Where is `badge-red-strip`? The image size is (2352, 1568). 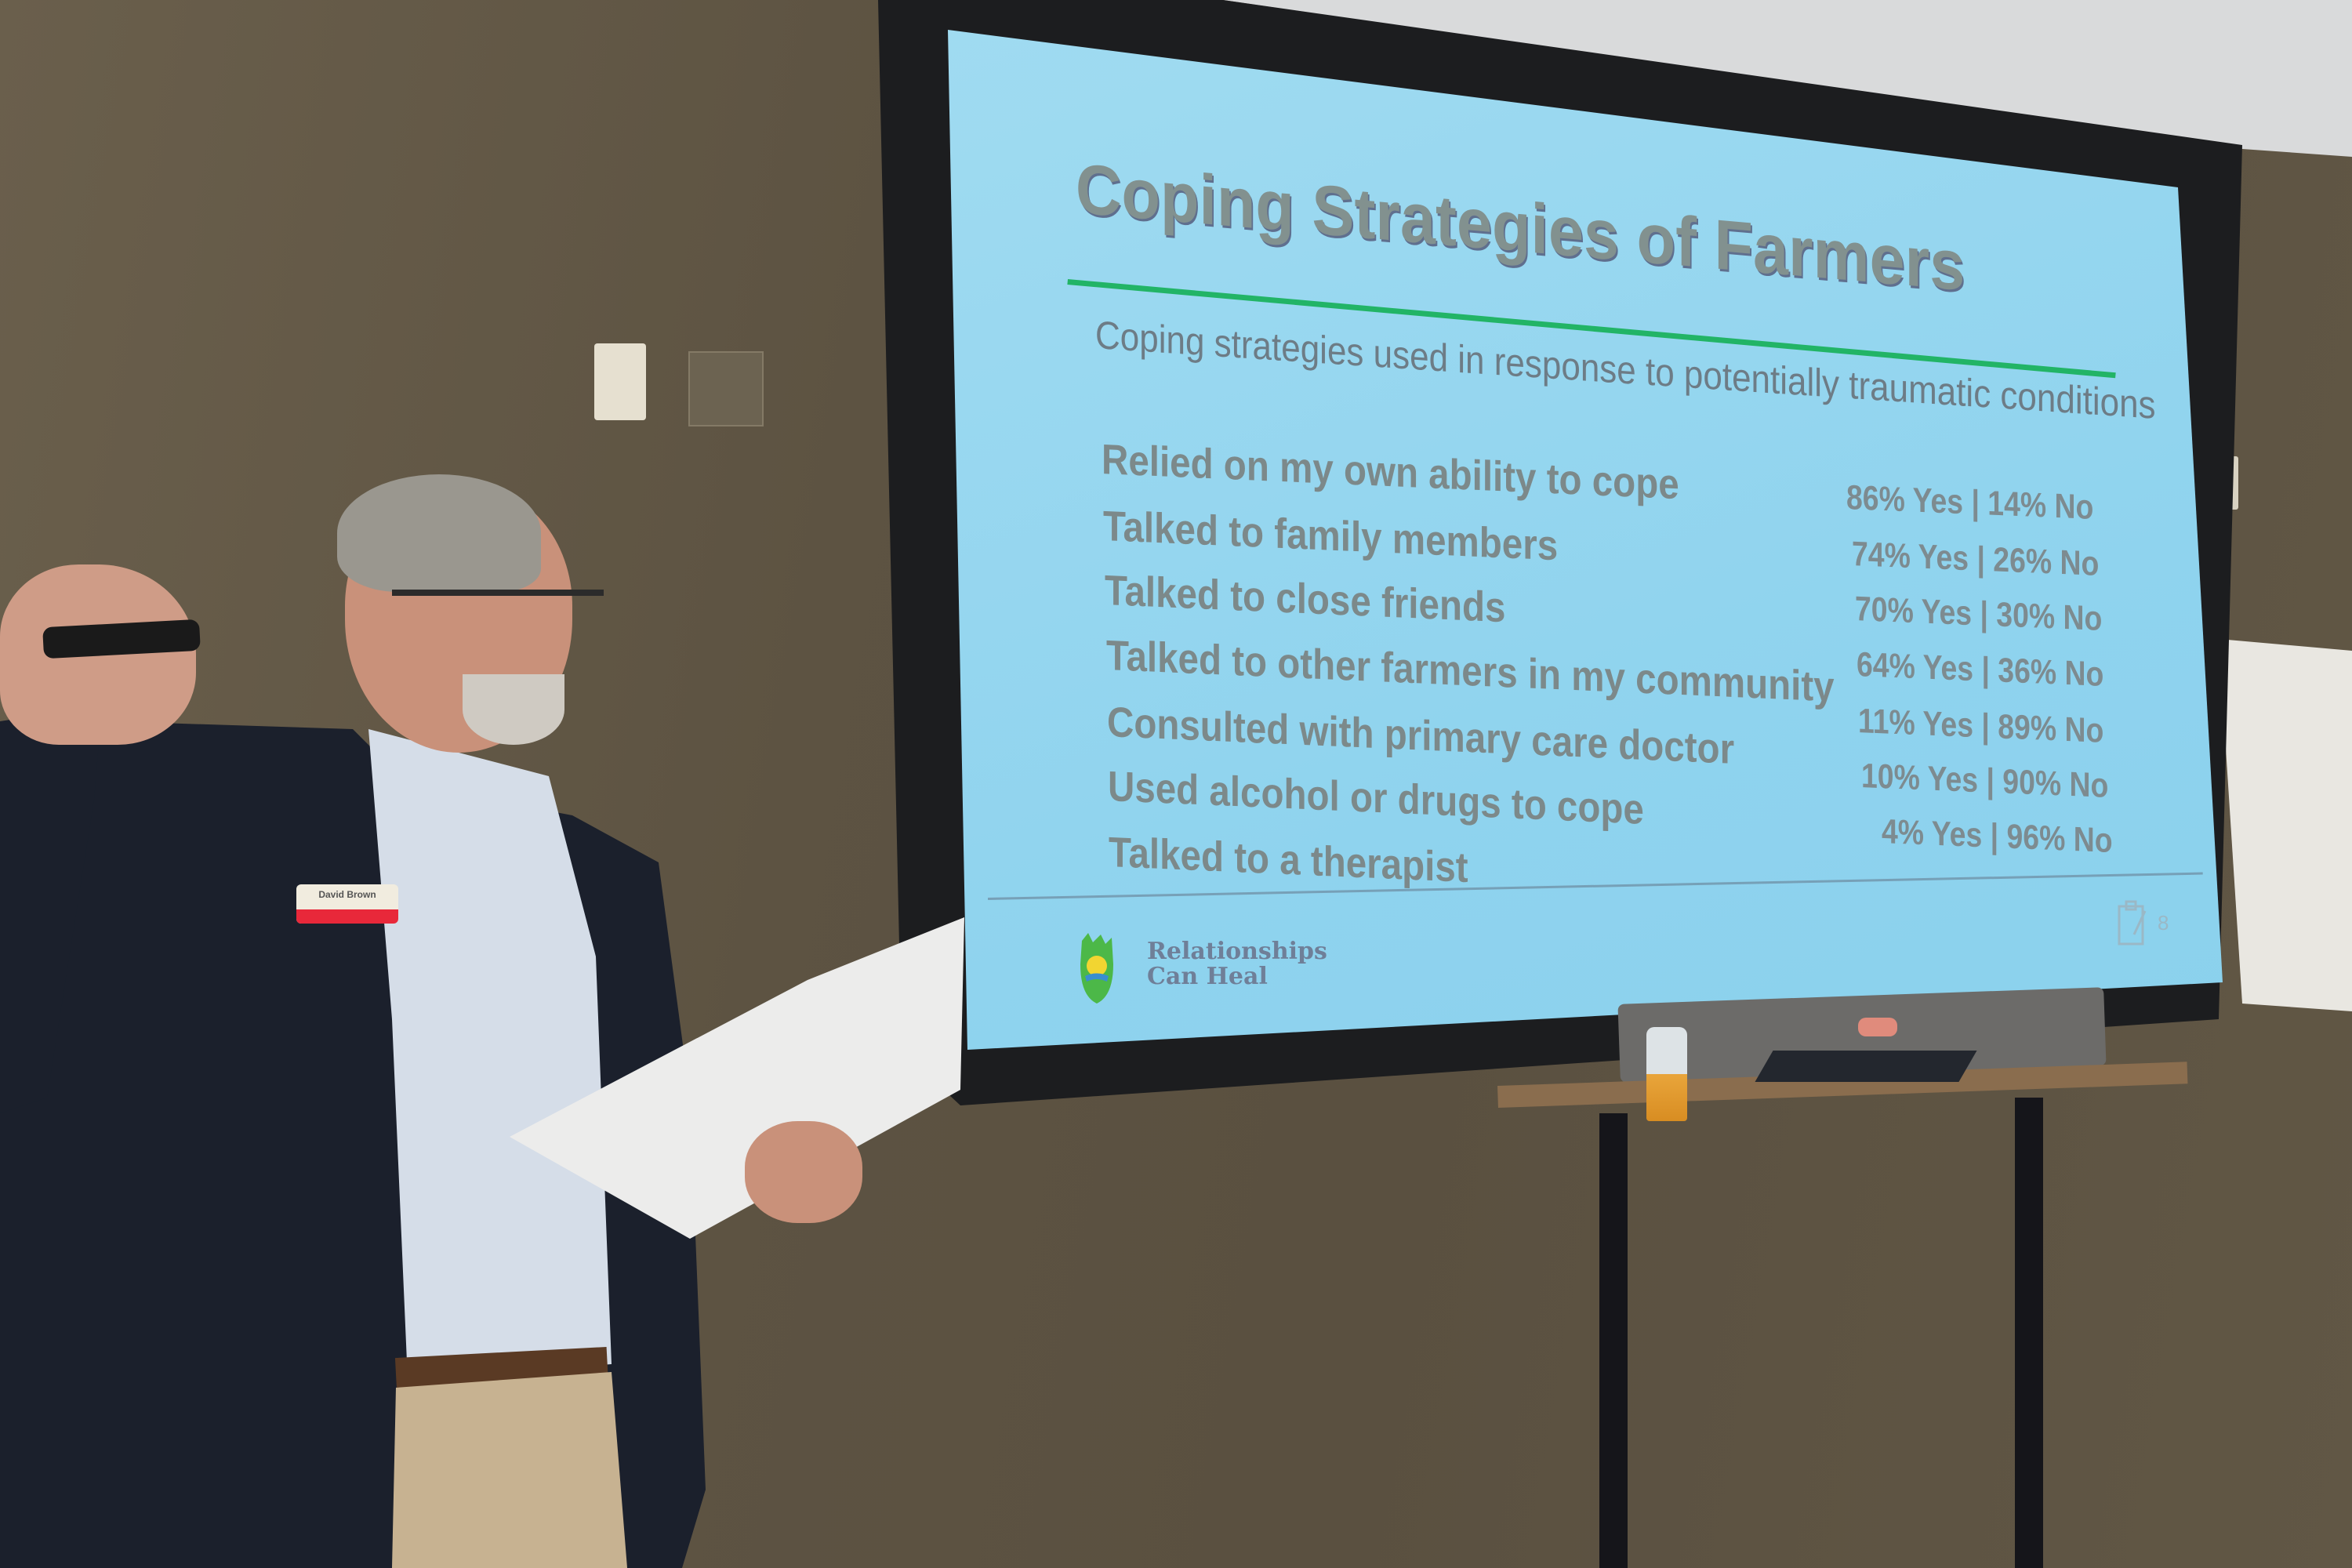
badge-red-strip is located at coordinates (347, 917).